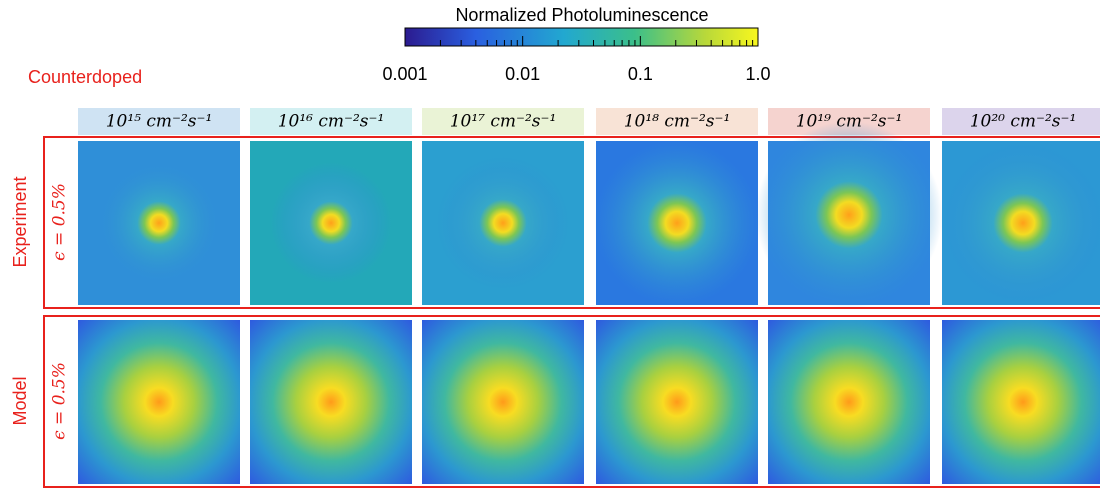  Describe the element at coordinates (85, 77) in the screenshot. I see `group-label: Counterdoped` at that location.